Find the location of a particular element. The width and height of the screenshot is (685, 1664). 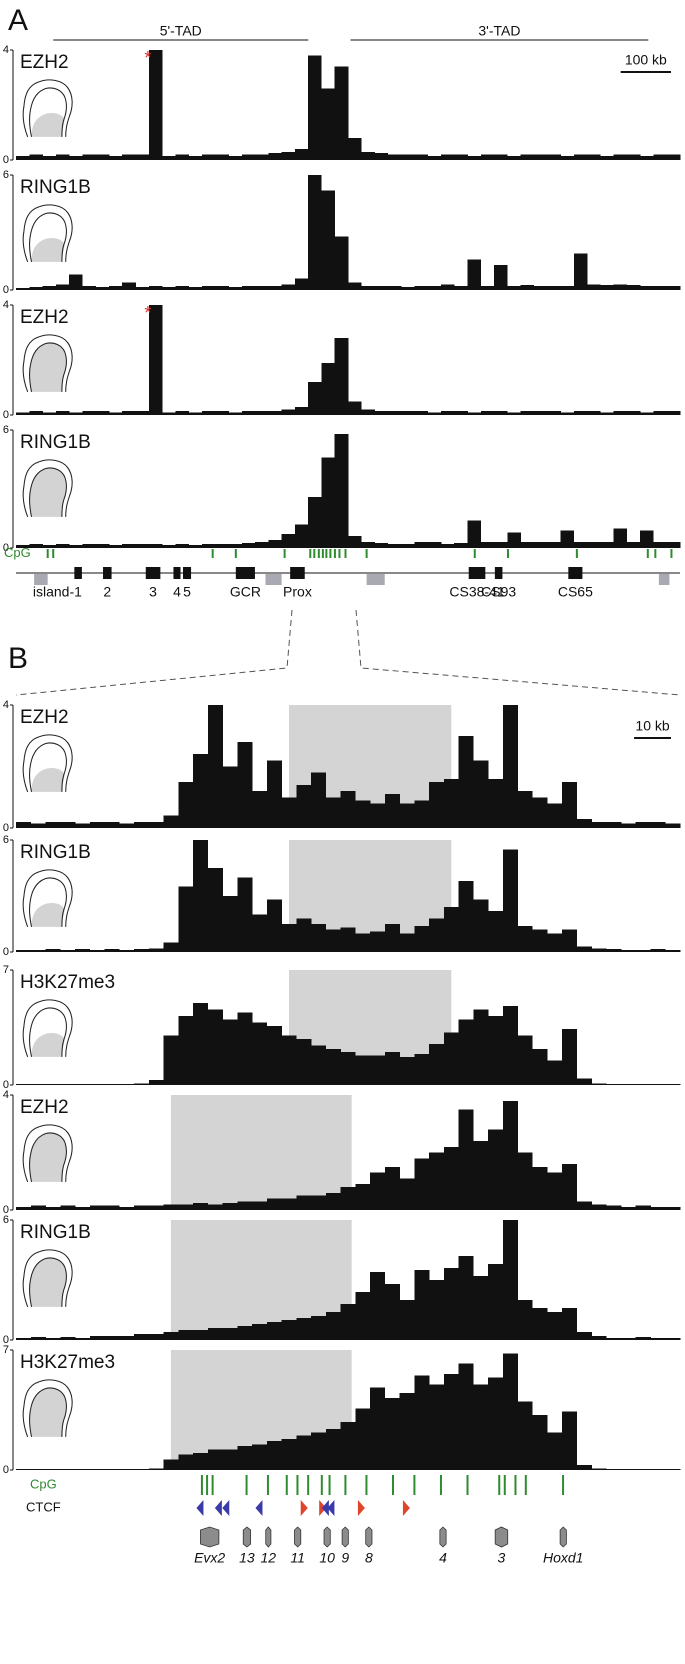

y-tick-label: 7 is located at coordinates (6, 970).